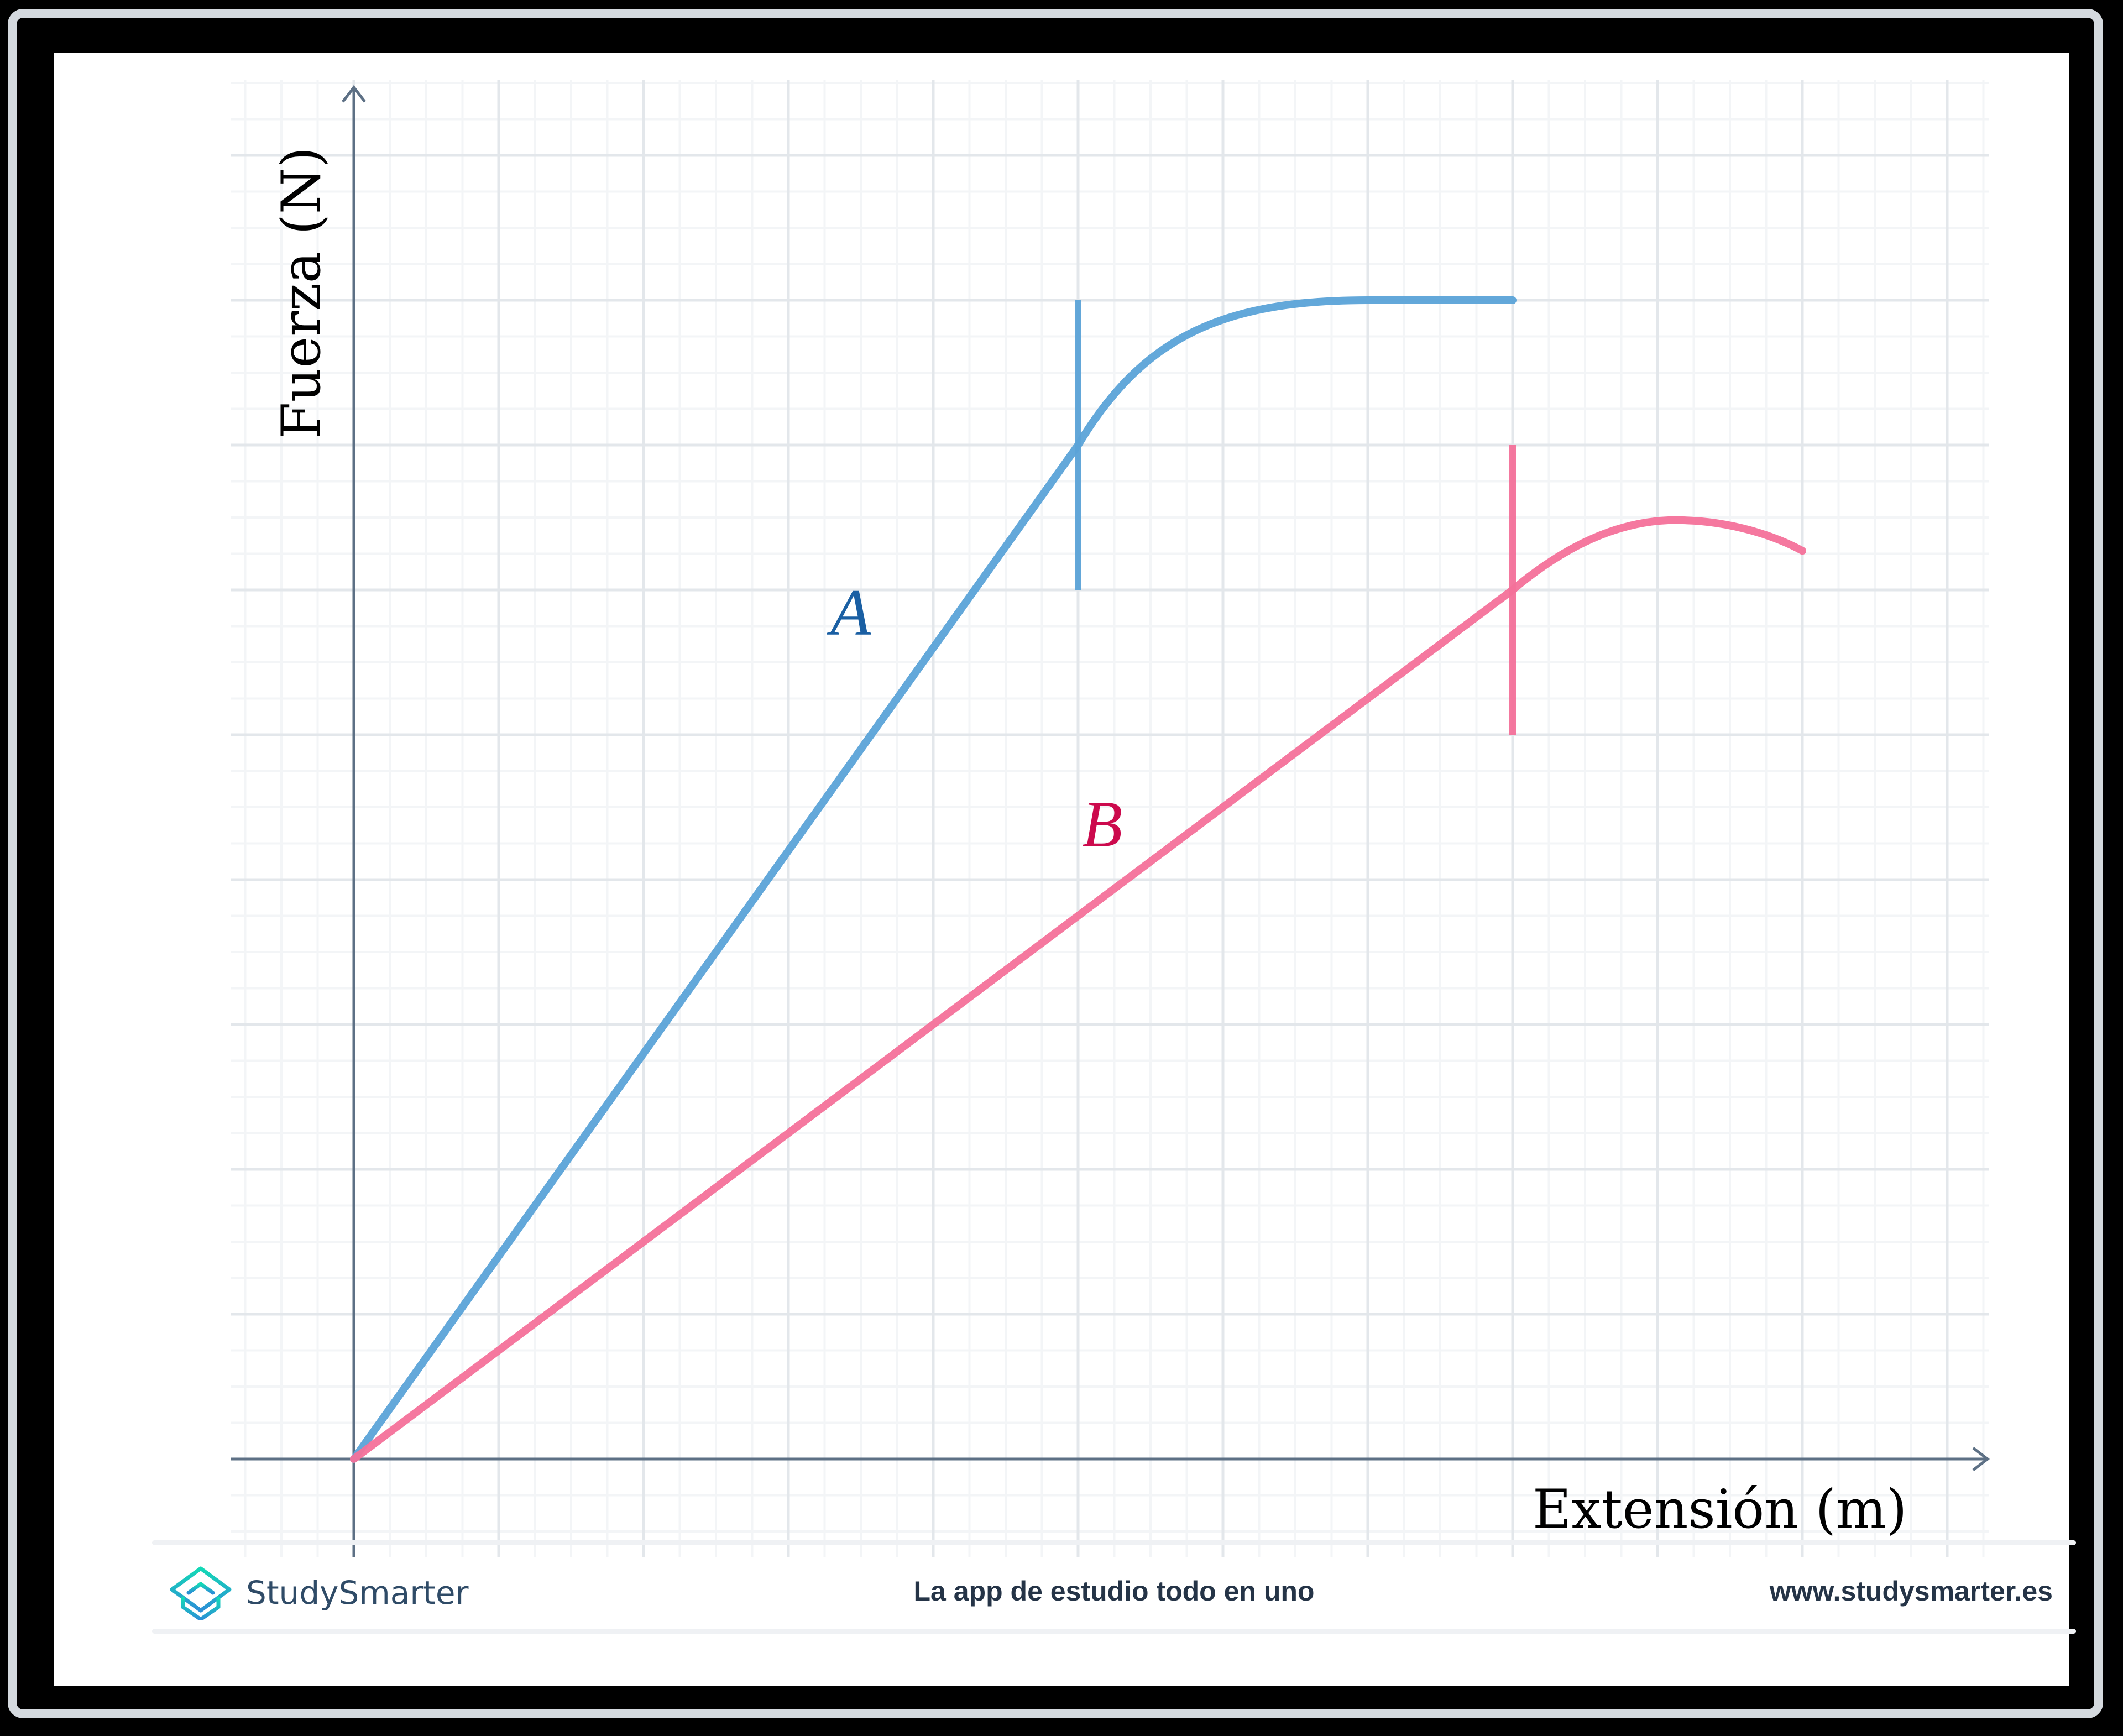 This screenshot has width=2123, height=1736. What do you see at coordinates (357, 1593) in the screenshot?
I see `brand-name: StudySmarter` at bounding box center [357, 1593].